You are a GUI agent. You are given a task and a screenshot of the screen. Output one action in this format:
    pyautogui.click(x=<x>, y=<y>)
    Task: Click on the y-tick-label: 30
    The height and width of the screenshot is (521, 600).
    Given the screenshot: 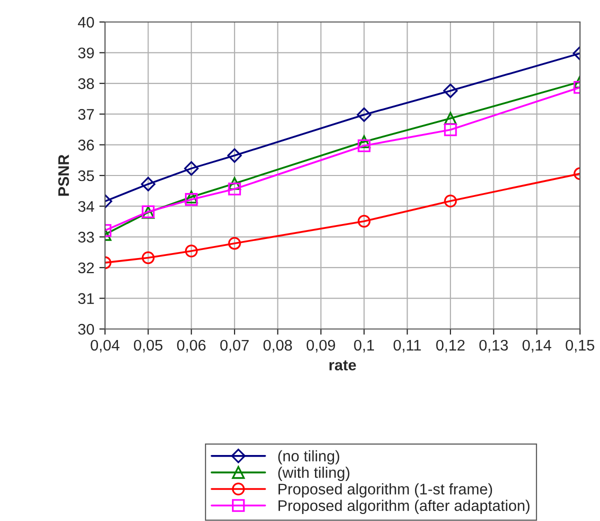 What is the action you would take?
    pyautogui.click(x=86, y=329)
    